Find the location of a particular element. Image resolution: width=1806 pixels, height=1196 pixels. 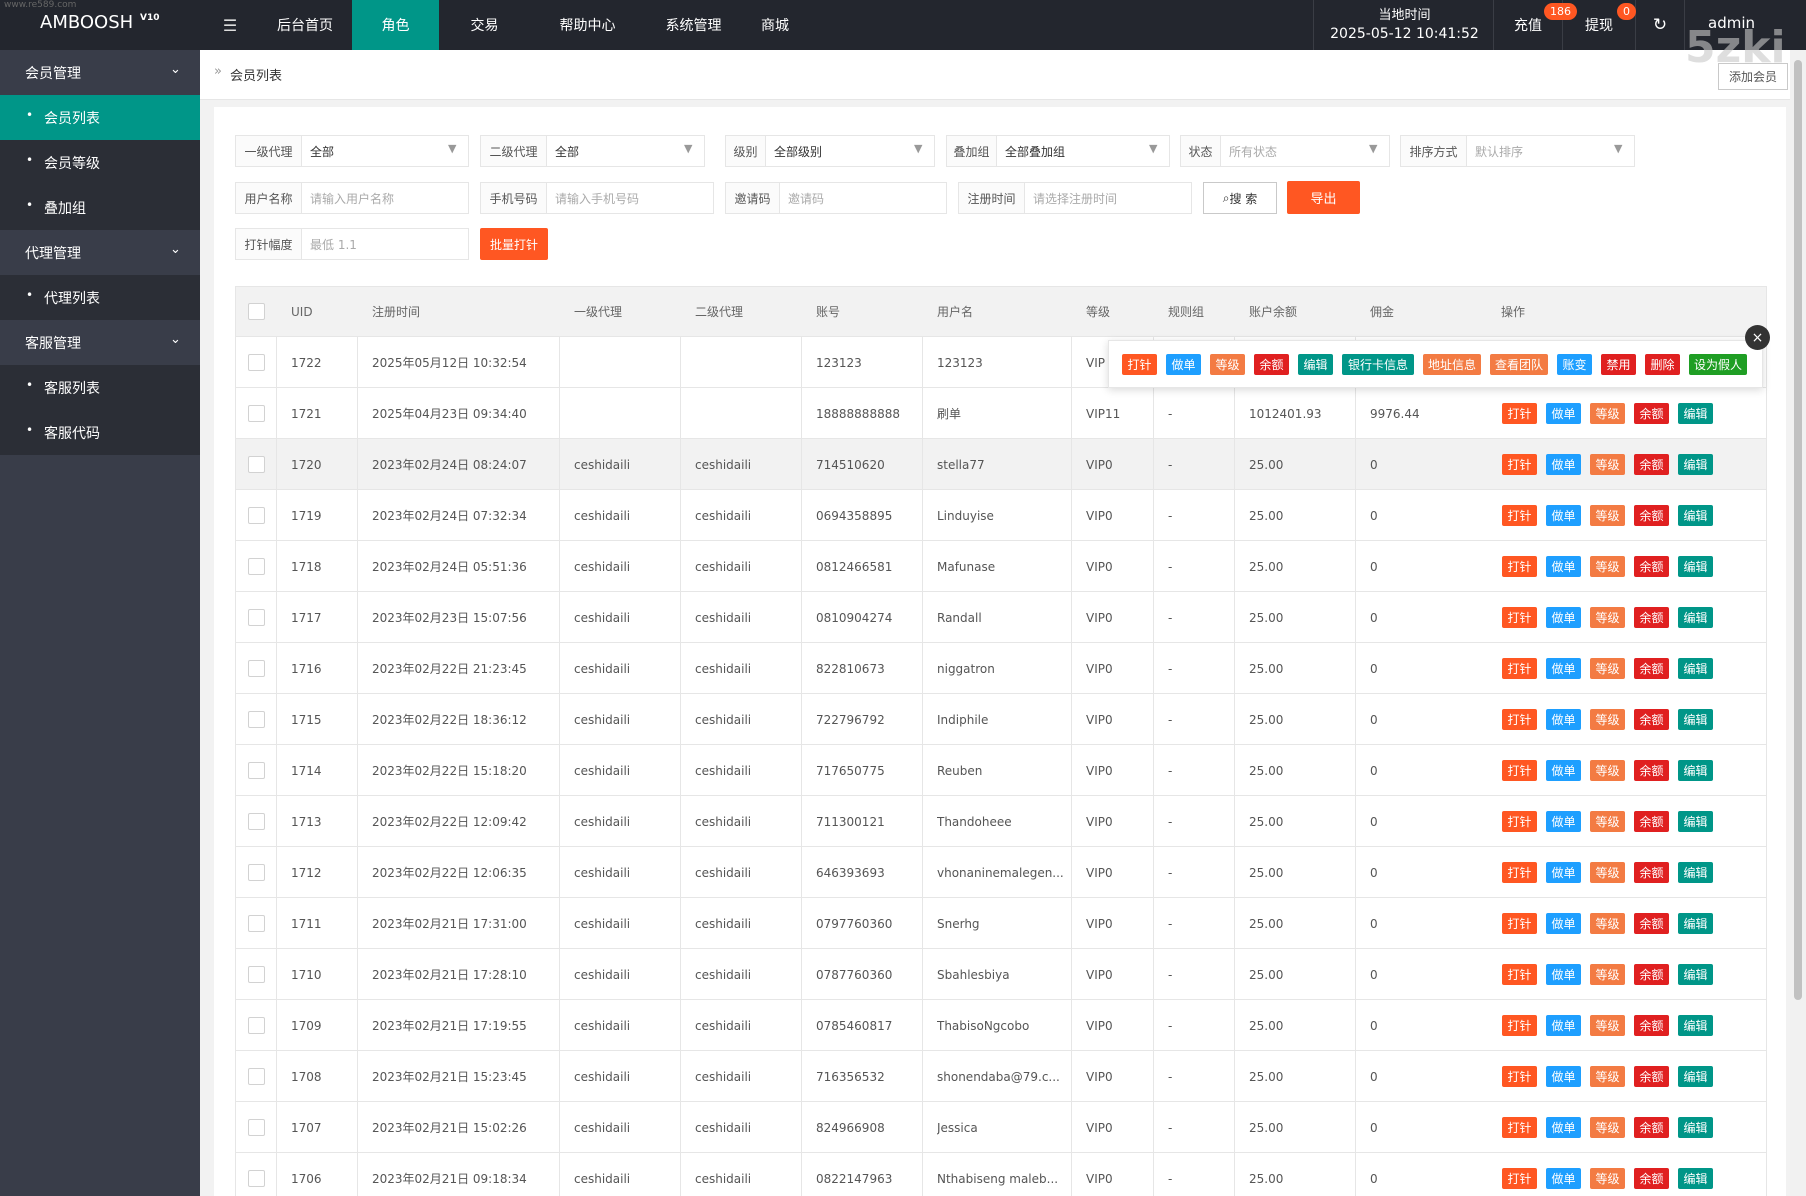

popup-action-button: 禁用 is located at coordinates (1618, 364).